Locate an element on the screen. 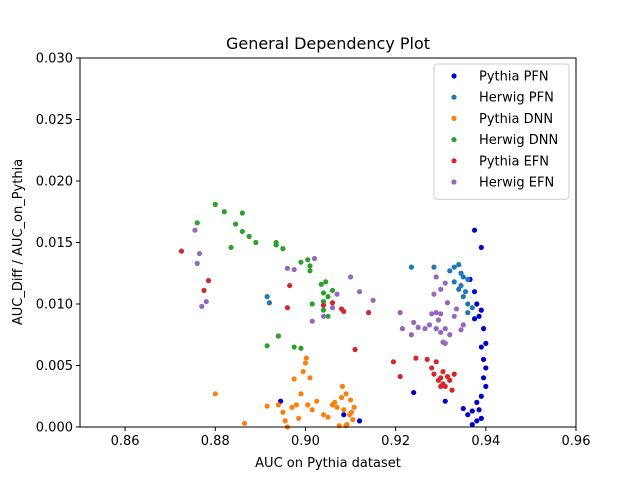 This screenshot has height=480, width=640. chart-title: General Dependency Plot is located at coordinates (328, 43).